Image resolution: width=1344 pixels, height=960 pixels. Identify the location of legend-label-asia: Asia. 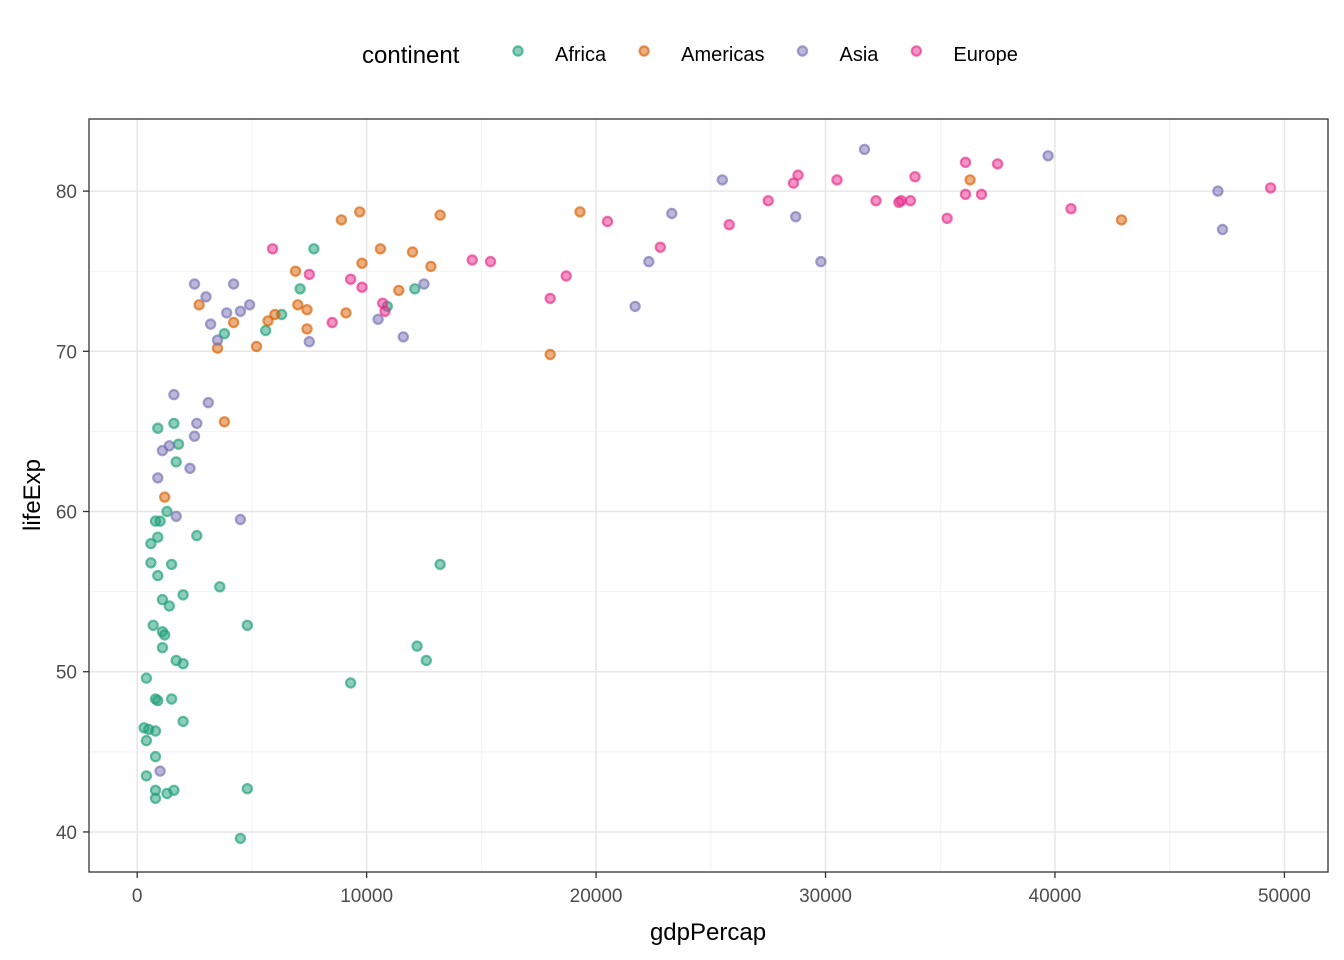
(859, 55).